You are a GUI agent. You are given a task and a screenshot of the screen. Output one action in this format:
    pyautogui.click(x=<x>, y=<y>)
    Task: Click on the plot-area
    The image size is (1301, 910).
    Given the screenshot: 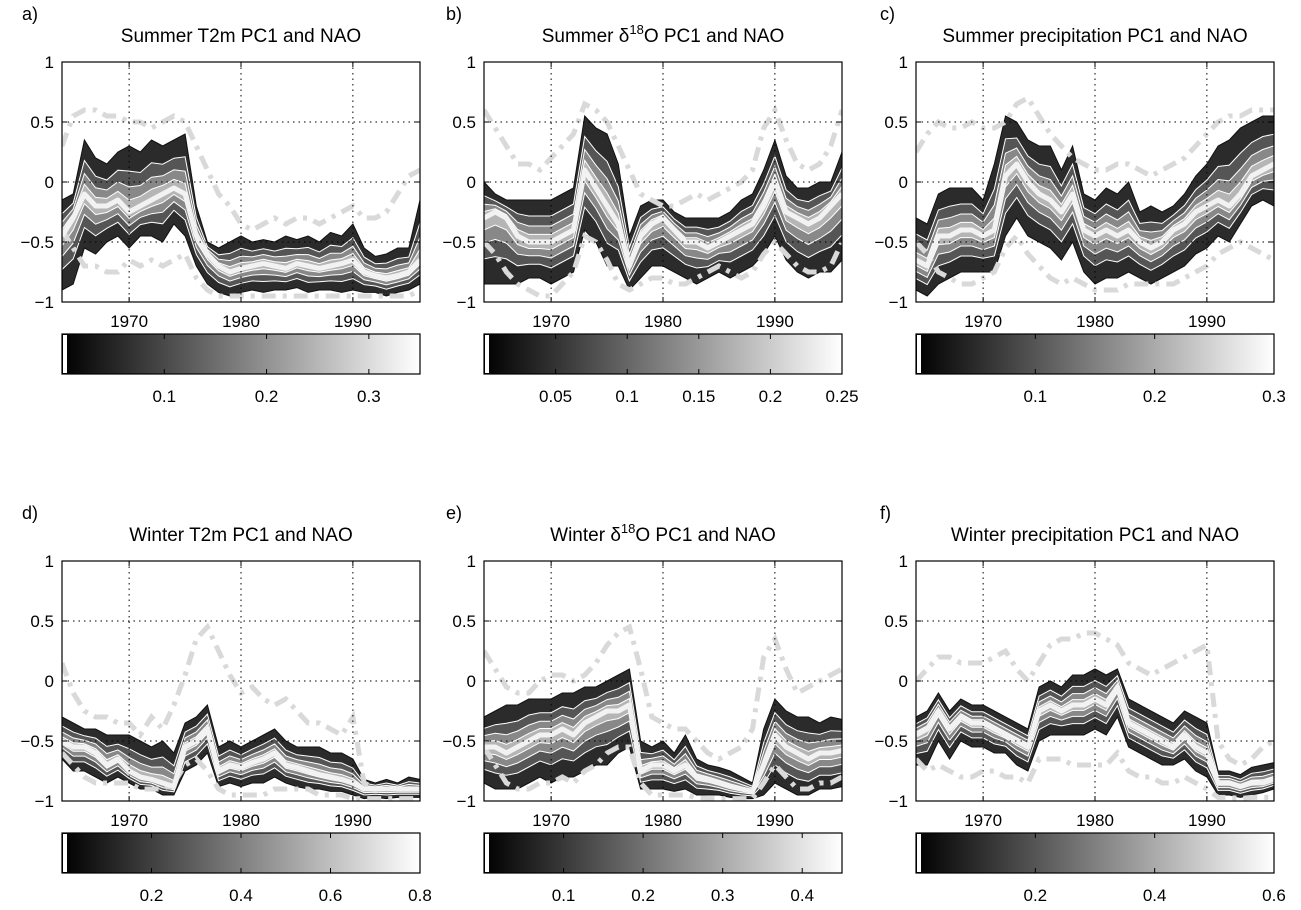 What is the action you would take?
    pyautogui.click(x=241, y=203)
    